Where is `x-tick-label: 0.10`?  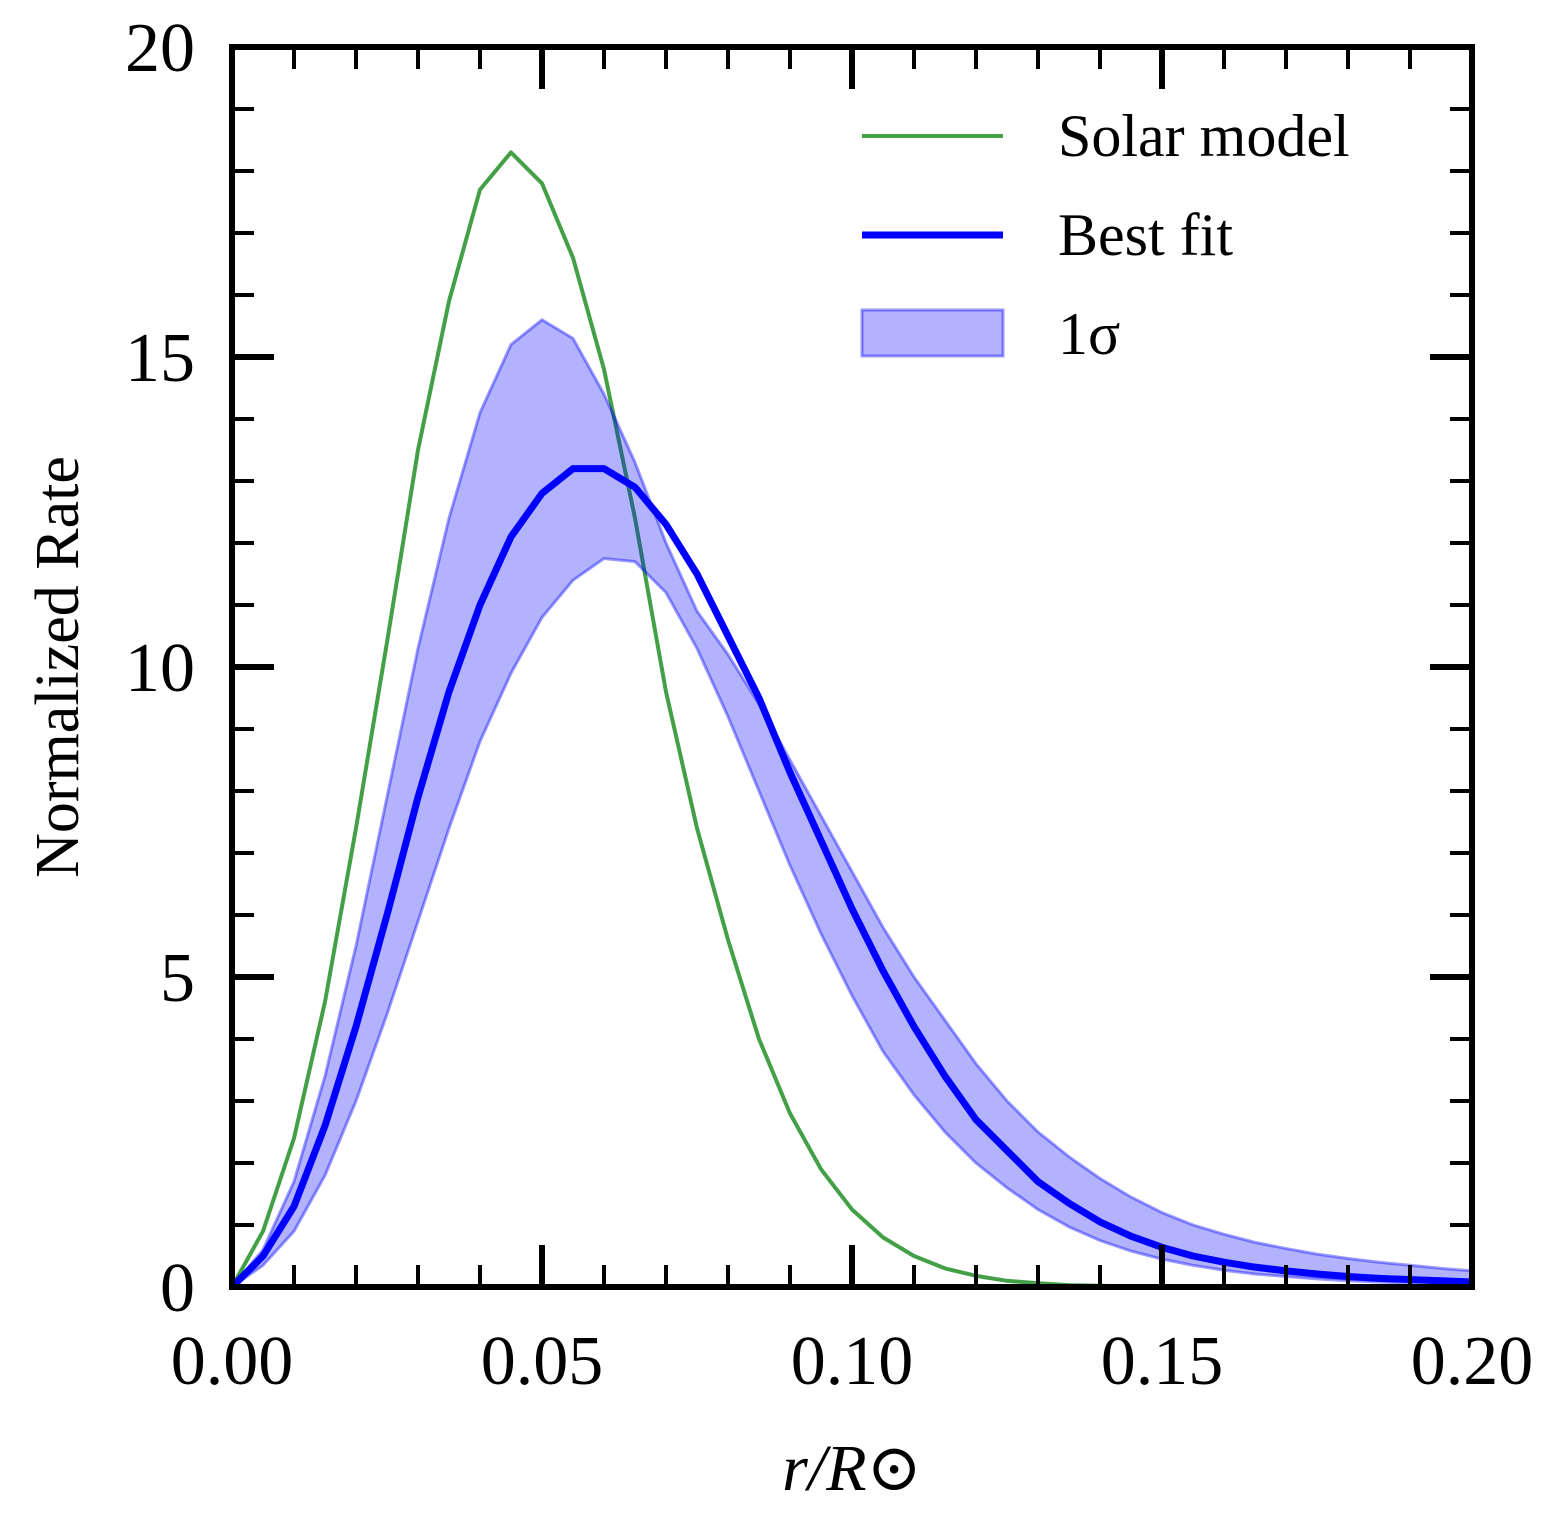
x-tick-label: 0.10 is located at coordinates (852, 1361).